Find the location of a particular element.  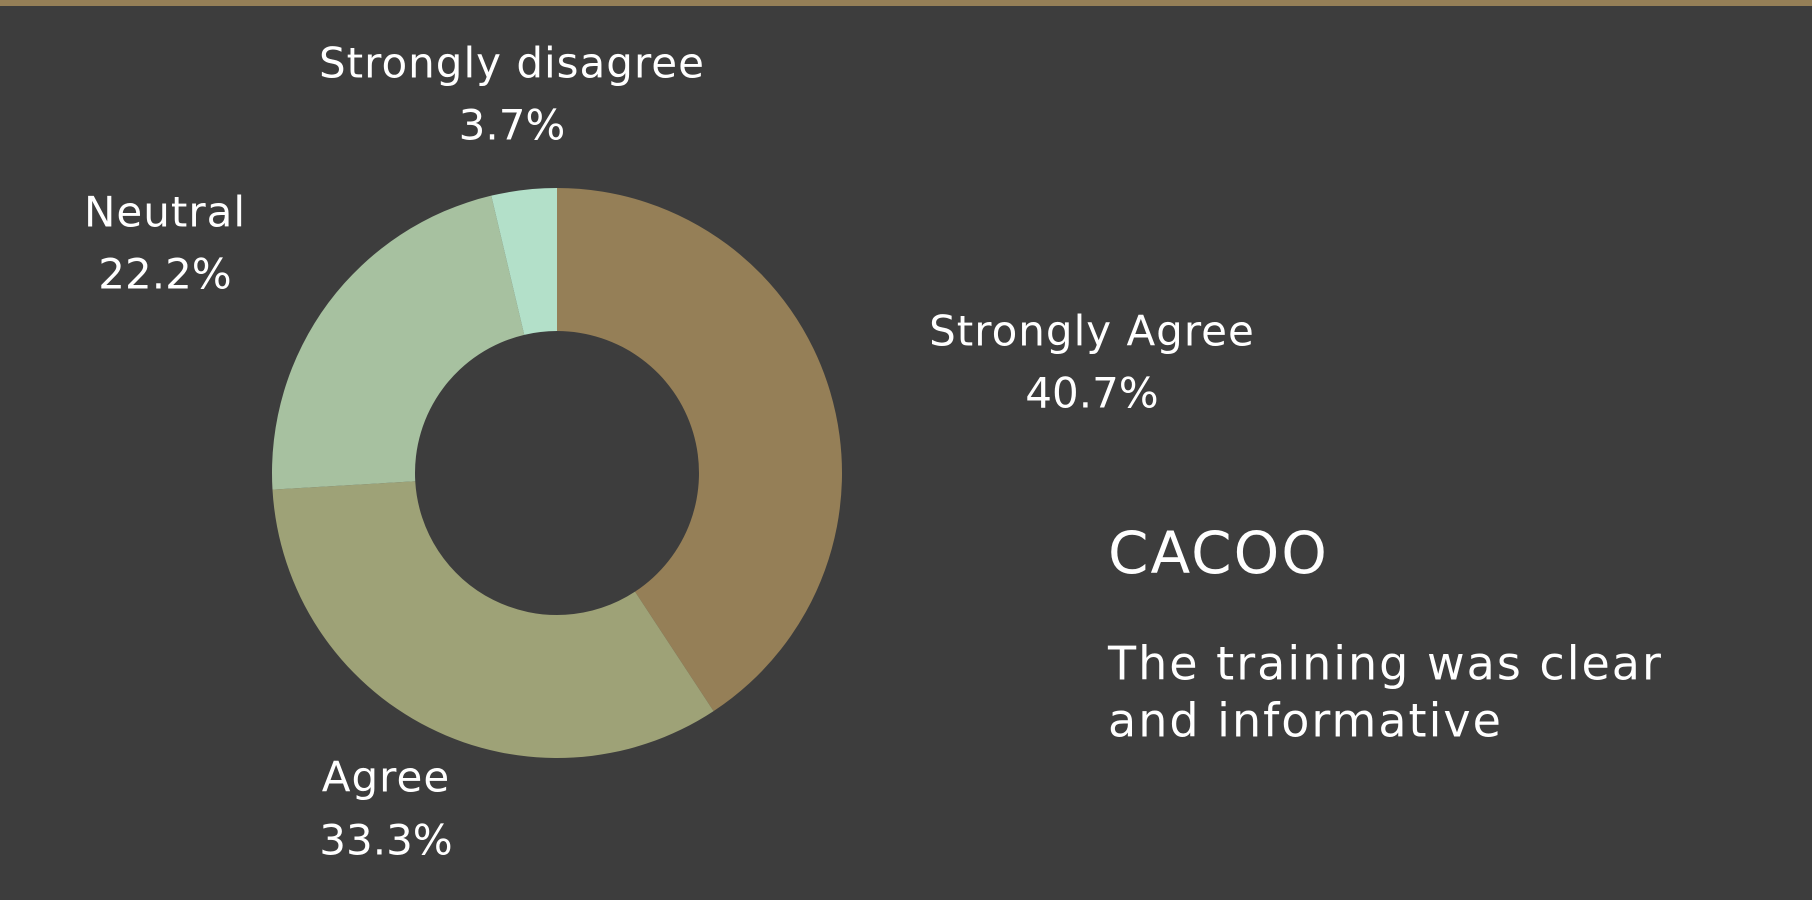

slice-value-label: 33.3% is located at coordinates (385, 840).